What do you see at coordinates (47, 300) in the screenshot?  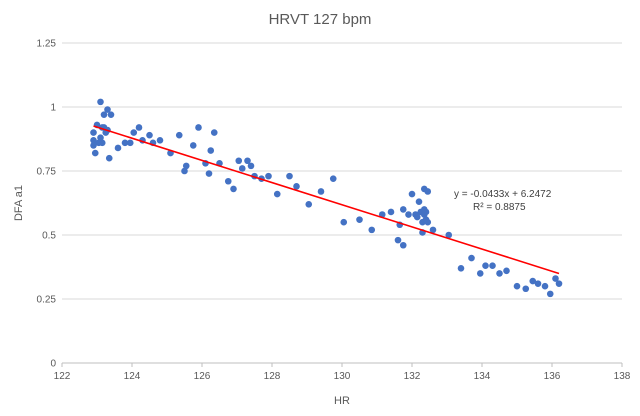 I see `y-tick-label: 0.25` at bounding box center [47, 300].